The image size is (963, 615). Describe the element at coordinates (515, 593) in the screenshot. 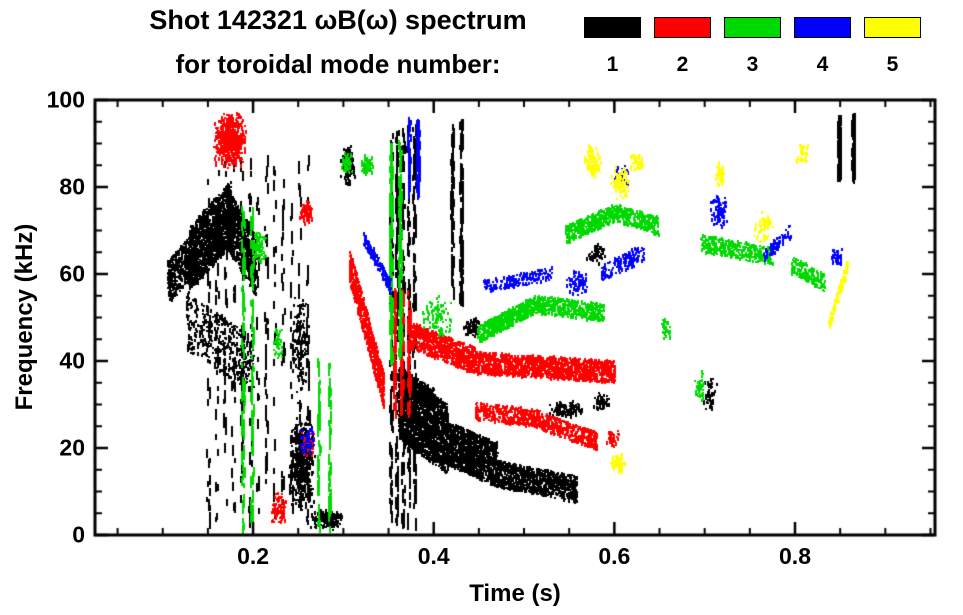

I see `x-axis-title: Time (s)` at that location.